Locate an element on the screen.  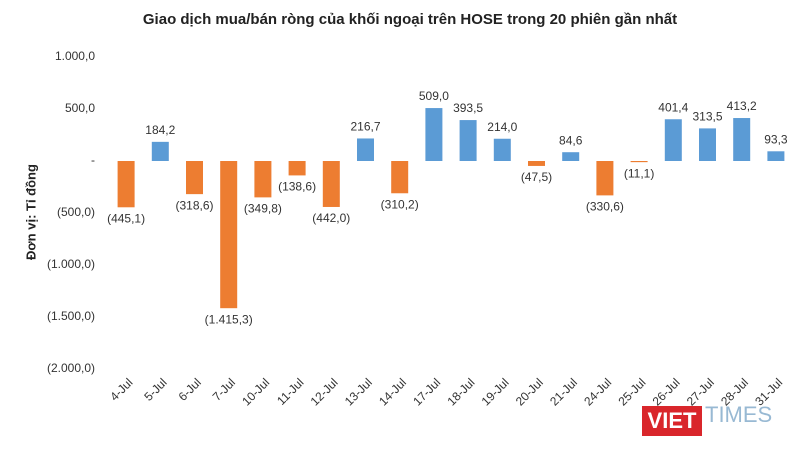
value-label: 216,7 is located at coordinates (365, 127).